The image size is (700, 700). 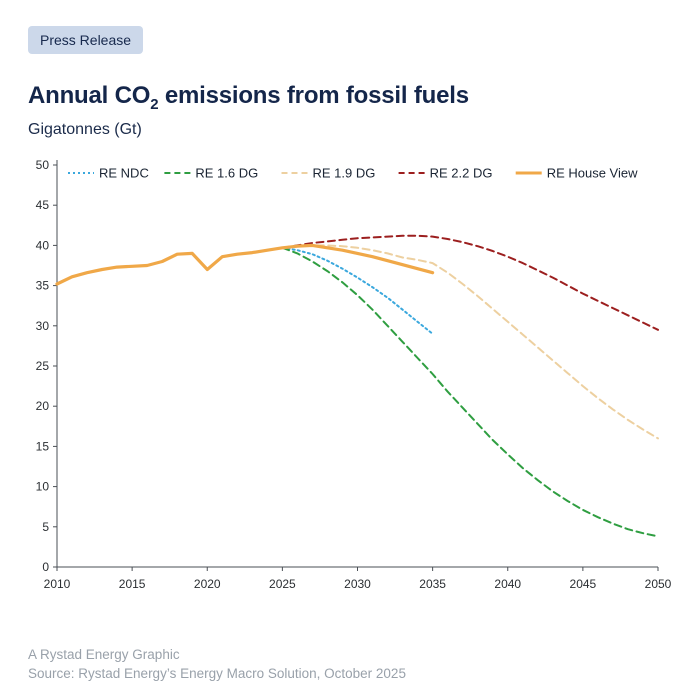 What do you see at coordinates (245, 264) in the screenshot?
I see `series-re-house-view` at bounding box center [245, 264].